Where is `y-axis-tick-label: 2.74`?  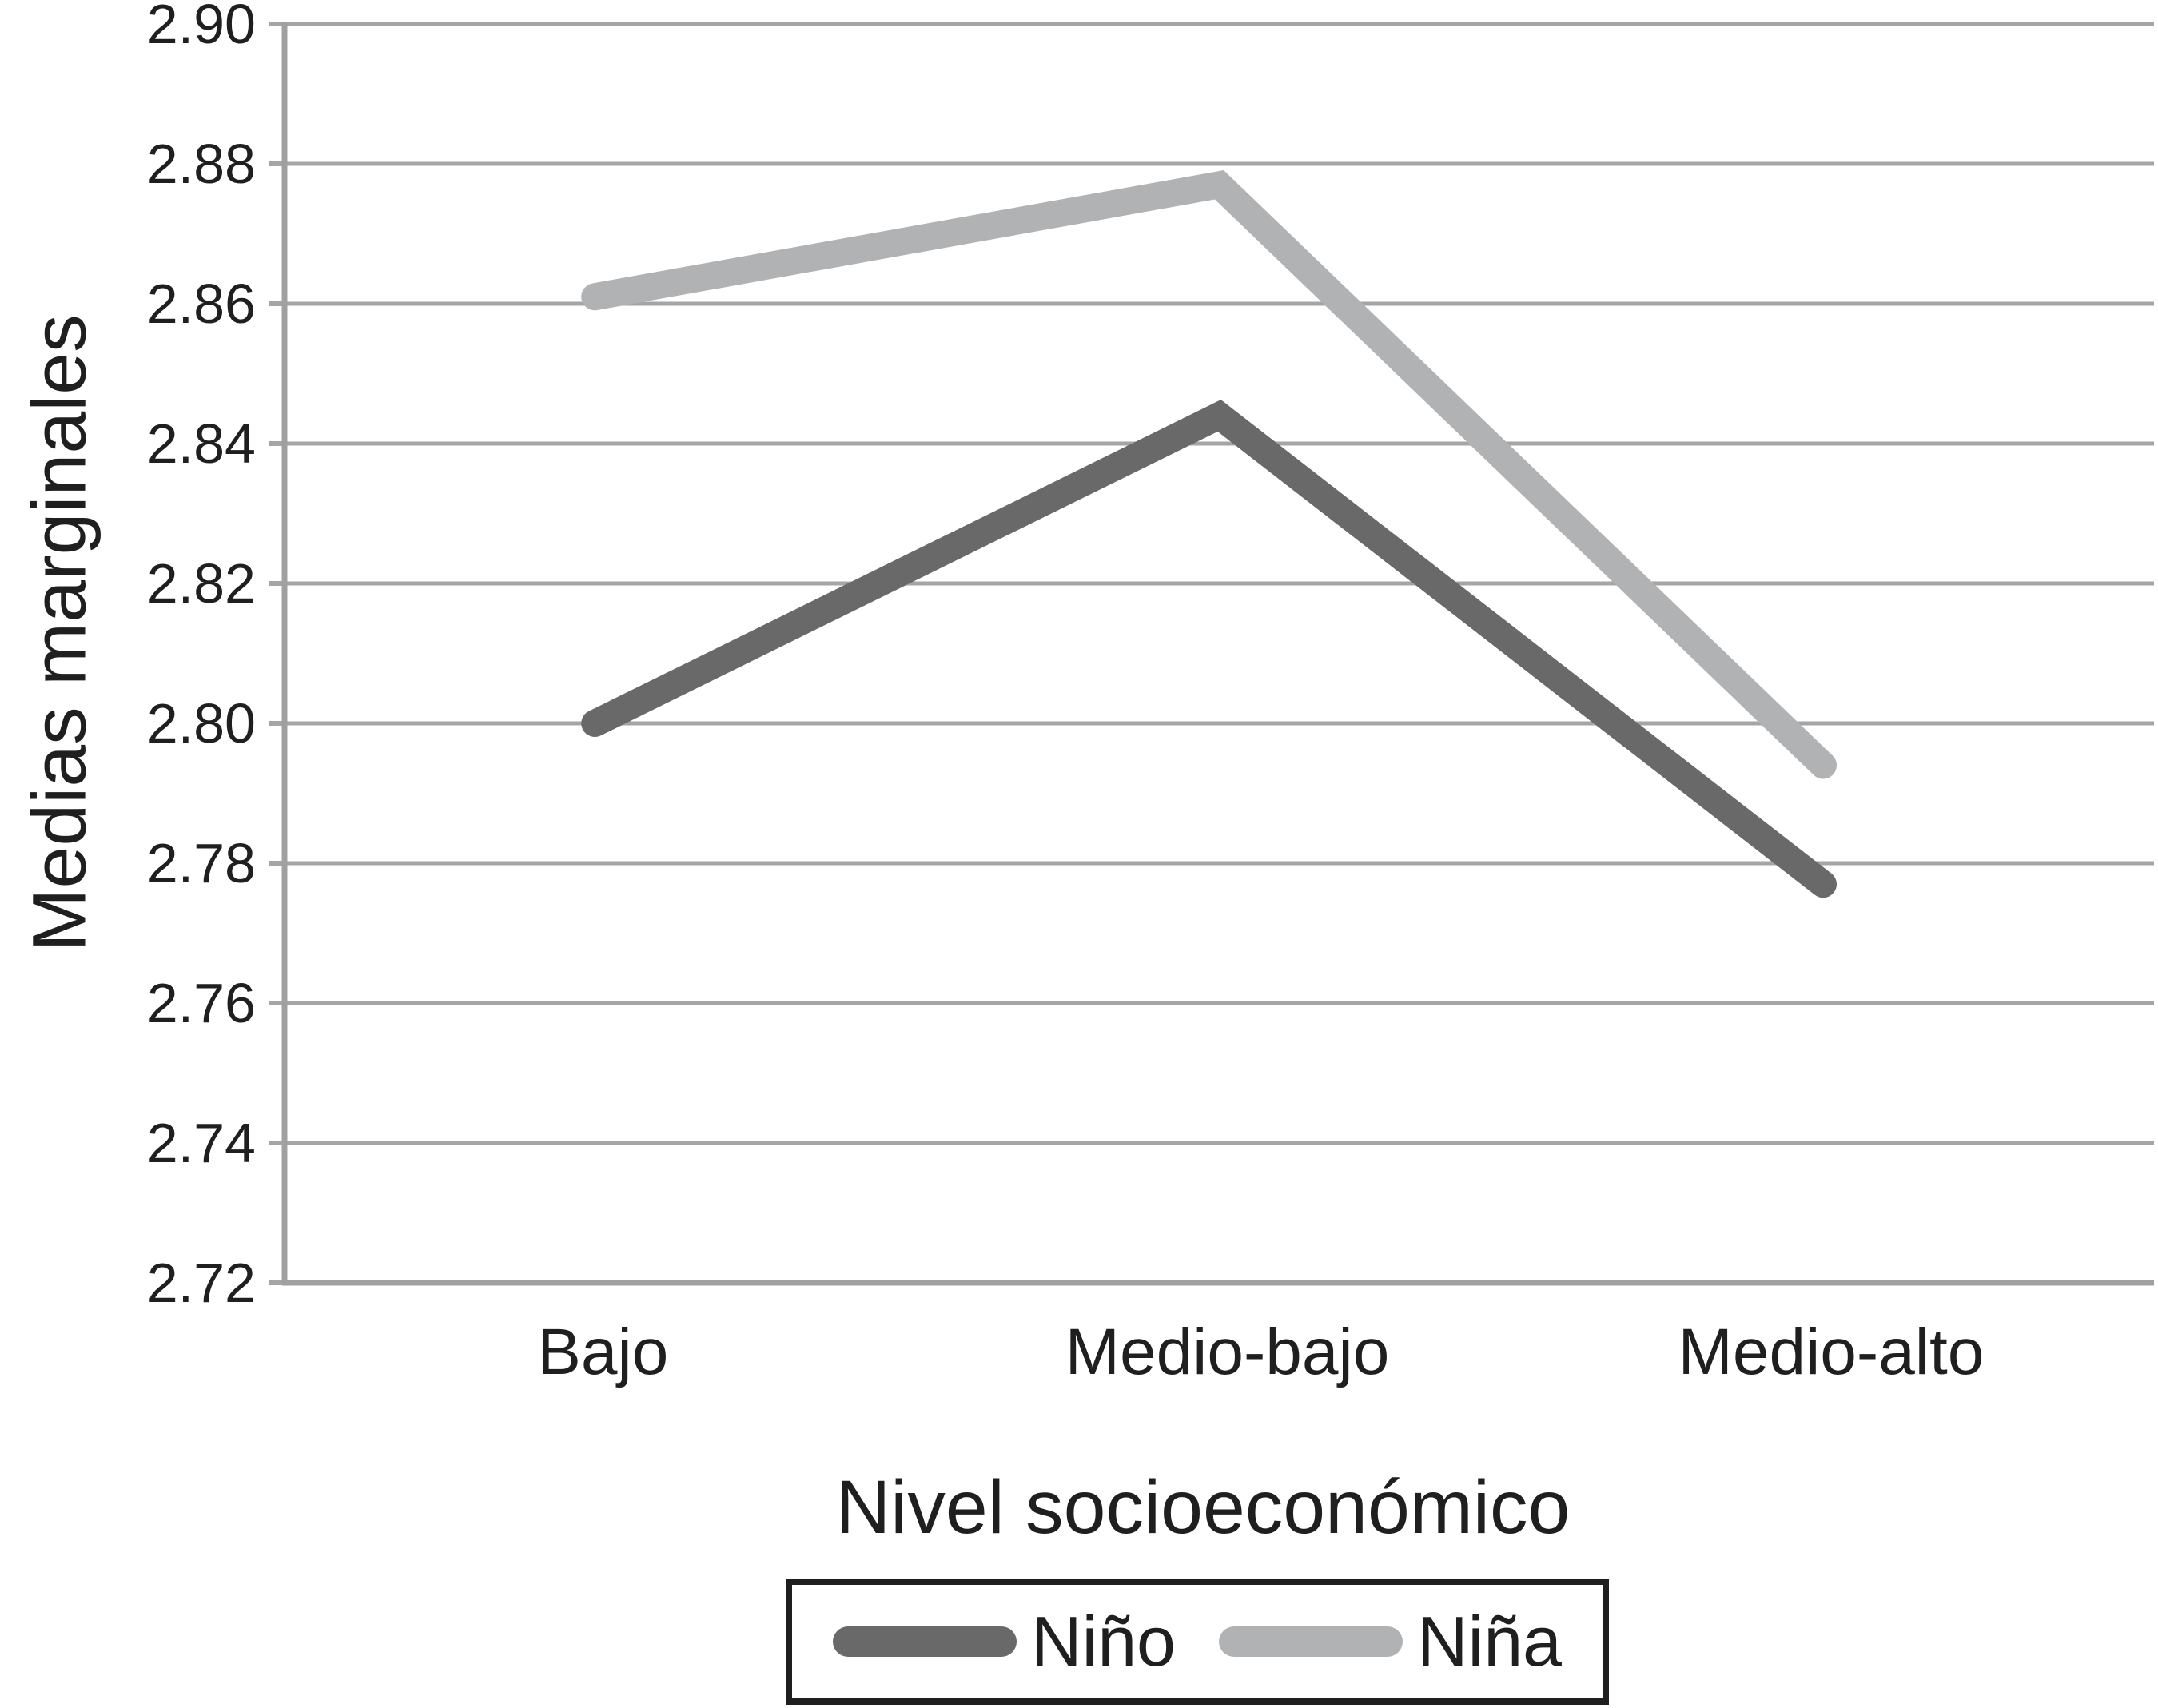 y-axis-tick-label: 2.74 is located at coordinates (201, 1143).